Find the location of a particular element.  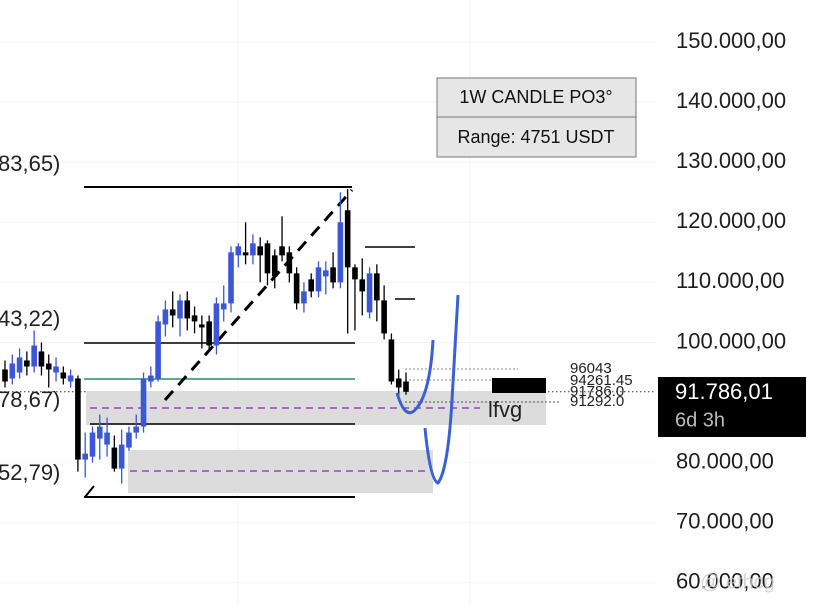

y-tick-label: 150.000,00 is located at coordinates (731, 40).